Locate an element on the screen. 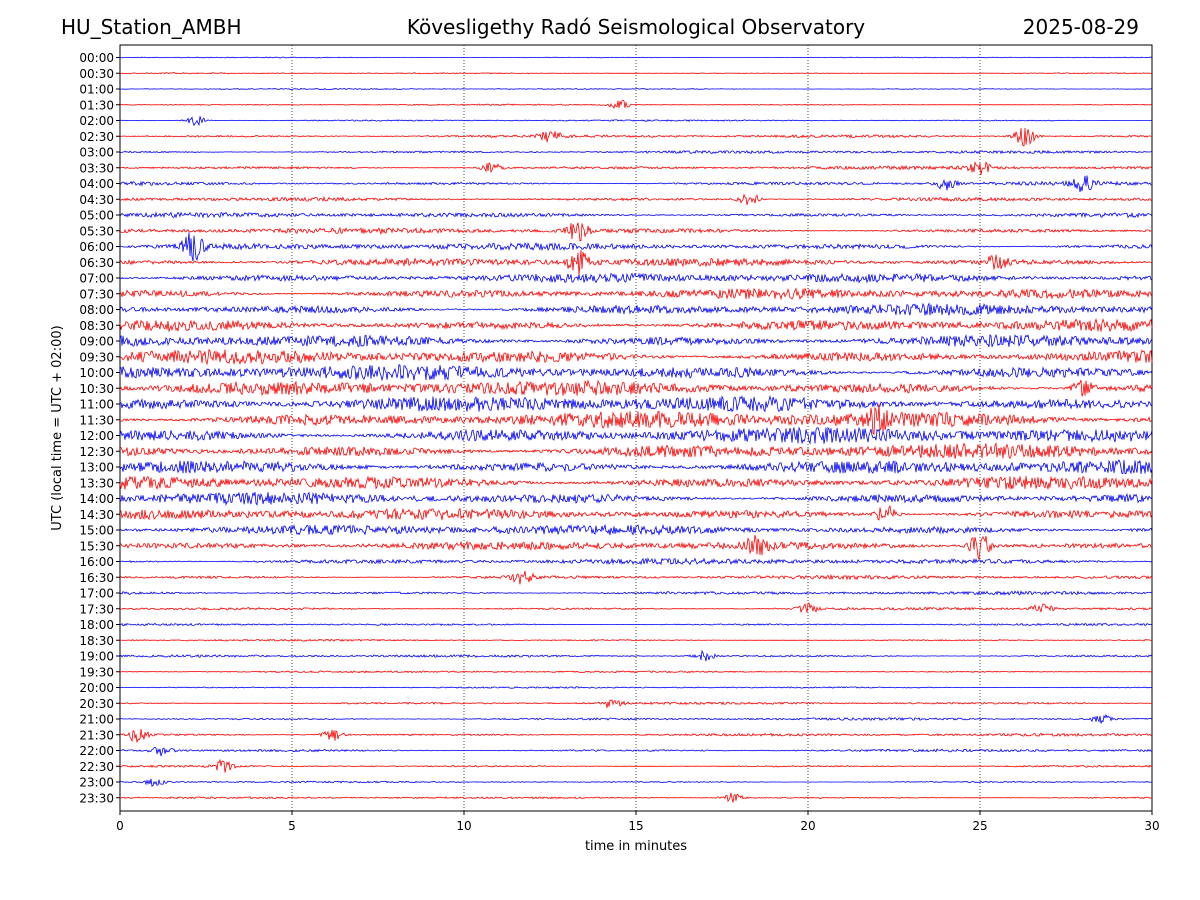 The image size is (1200, 900). trace-1930 is located at coordinates (636, 672).